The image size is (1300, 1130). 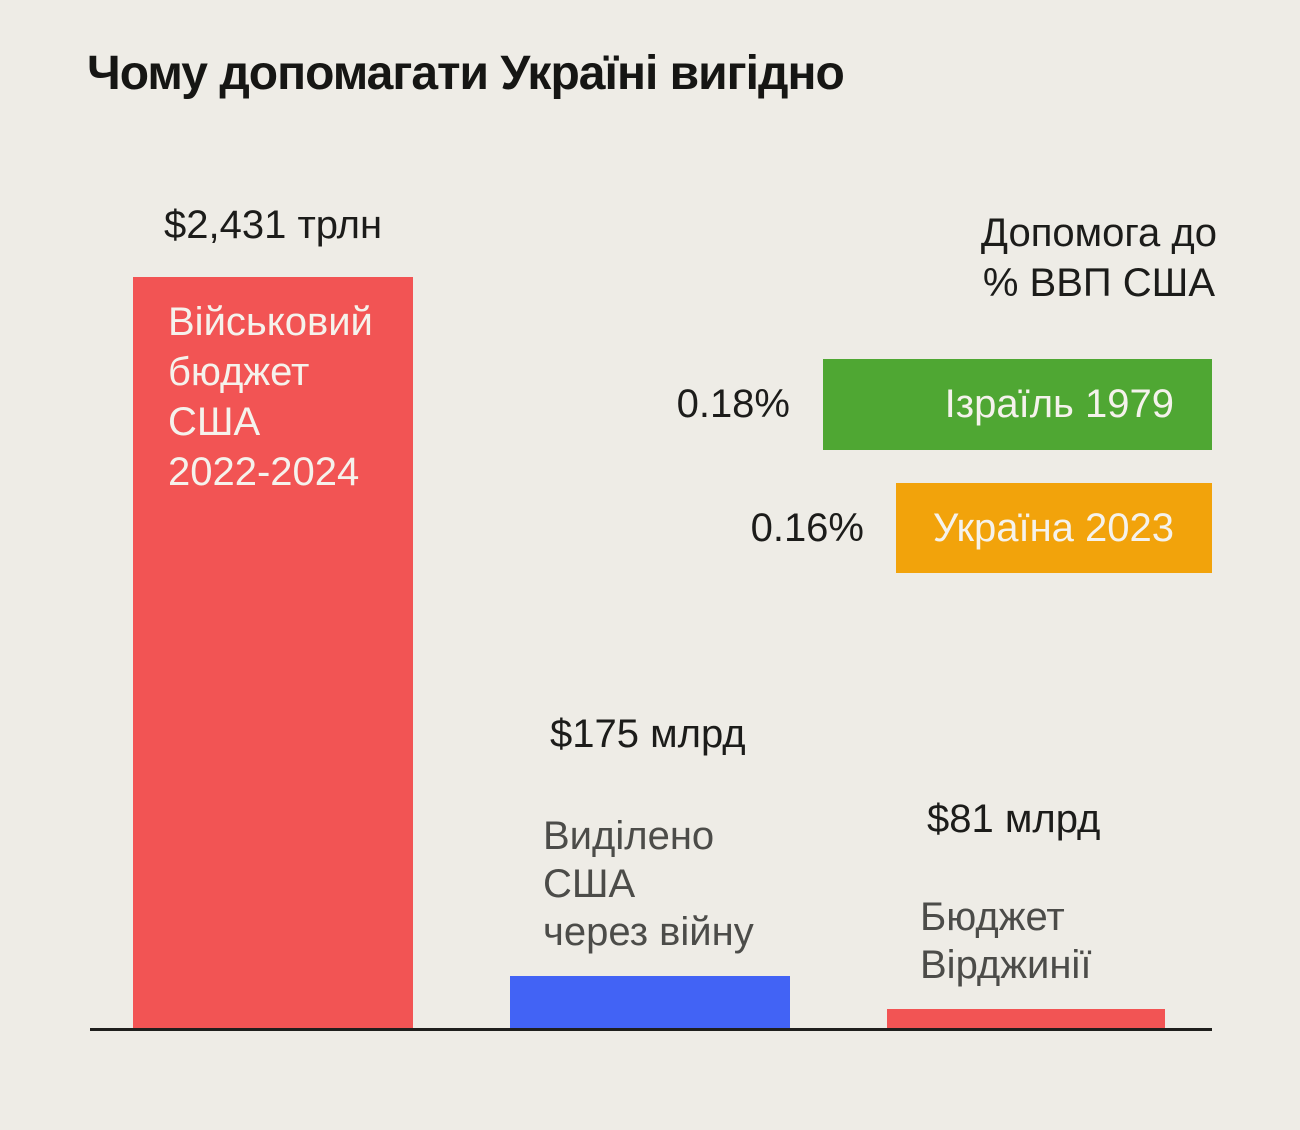 What do you see at coordinates (648, 884) in the screenshot?
I see `us-war-spending-label: Виділено США через війну` at bounding box center [648, 884].